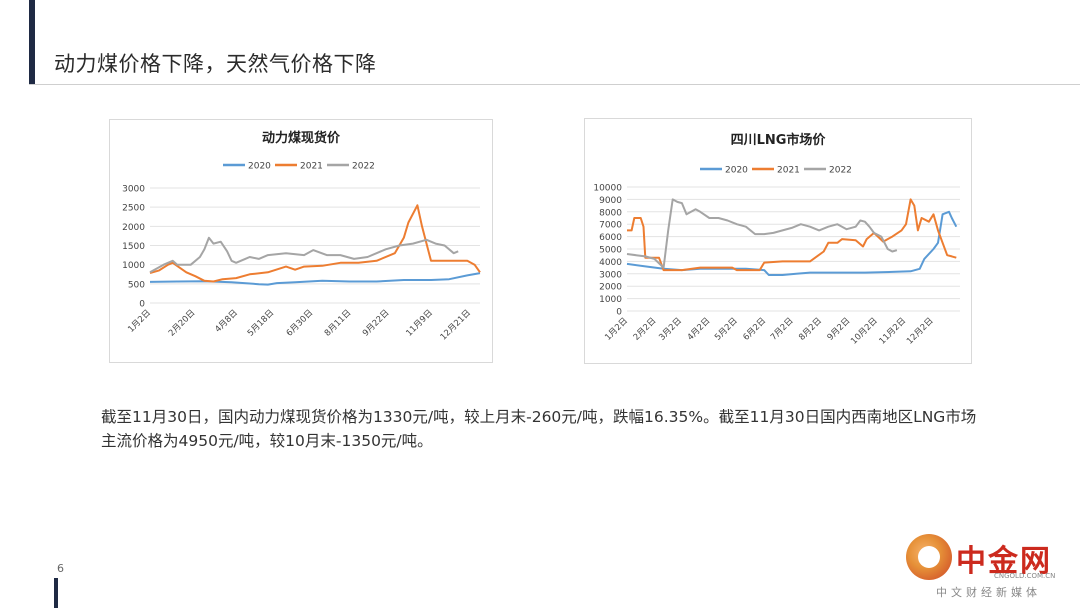 The width and height of the screenshot is (1080, 608). What do you see at coordinates (988, 592) in the screenshot?
I see `brand-tagline: 中文财经新媒体` at bounding box center [988, 592].